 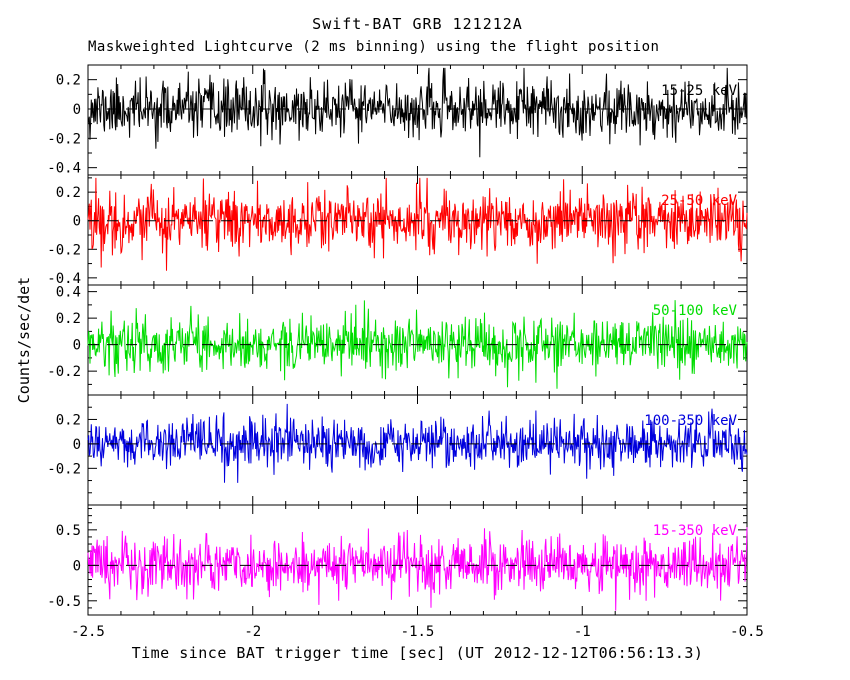 What do you see at coordinates (747, 632) in the screenshot?
I see `x-tick-label: -0.5` at bounding box center [747, 632].